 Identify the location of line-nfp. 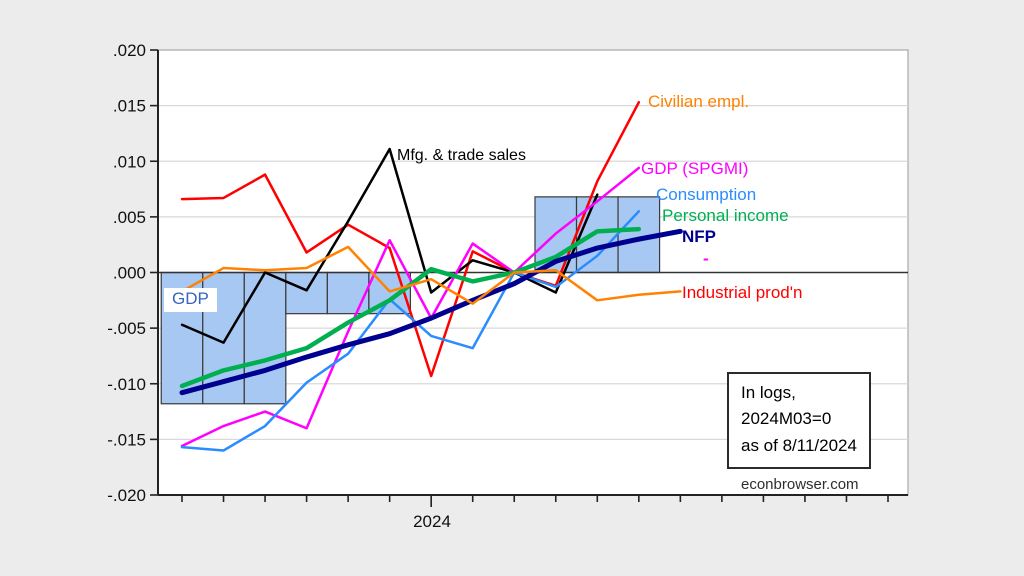
(431, 312).